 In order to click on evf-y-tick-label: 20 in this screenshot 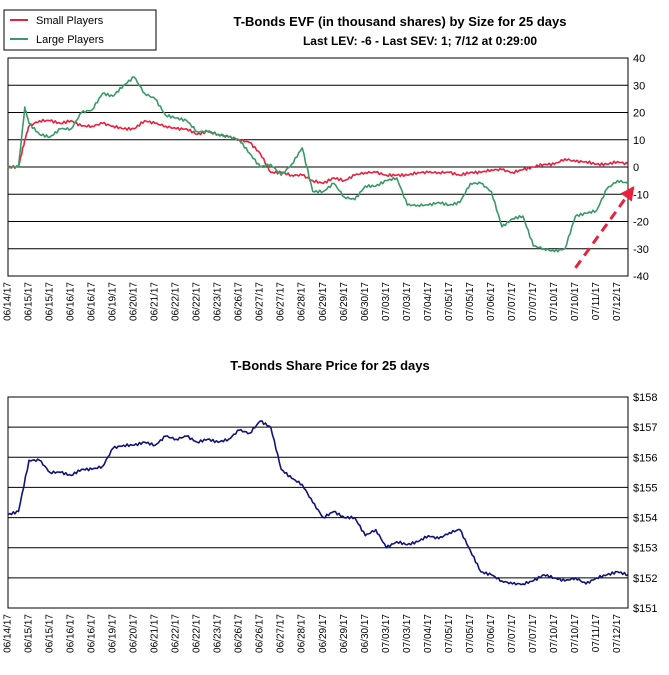, I will do `click(639, 114)`.